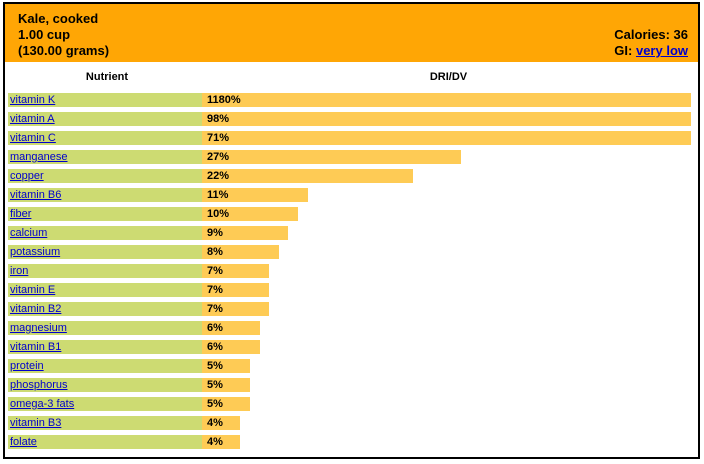  Describe the element at coordinates (105, 309) in the screenshot. I see `nutrient-label-cell: vitamin B2` at that location.